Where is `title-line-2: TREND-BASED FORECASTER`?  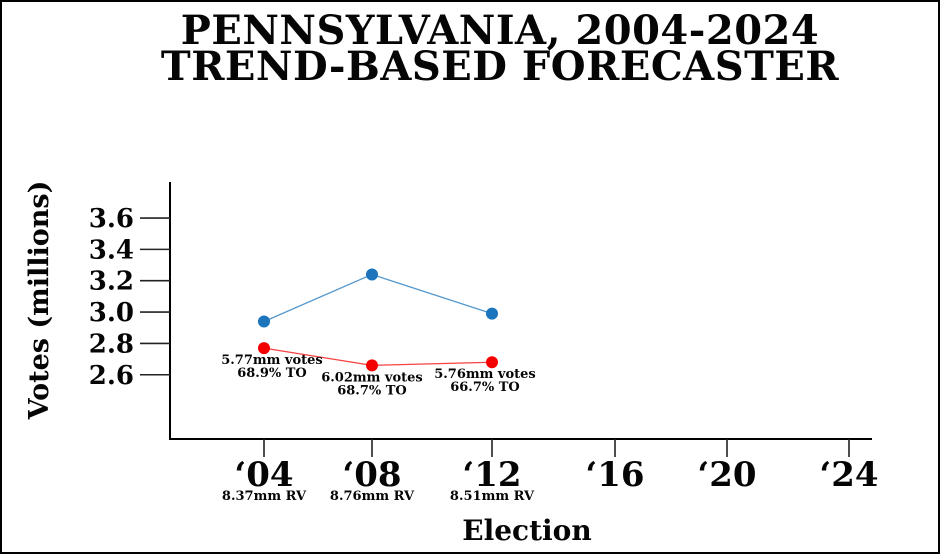
title-line-2: TREND-BASED FORECASTER is located at coordinates (500, 66).